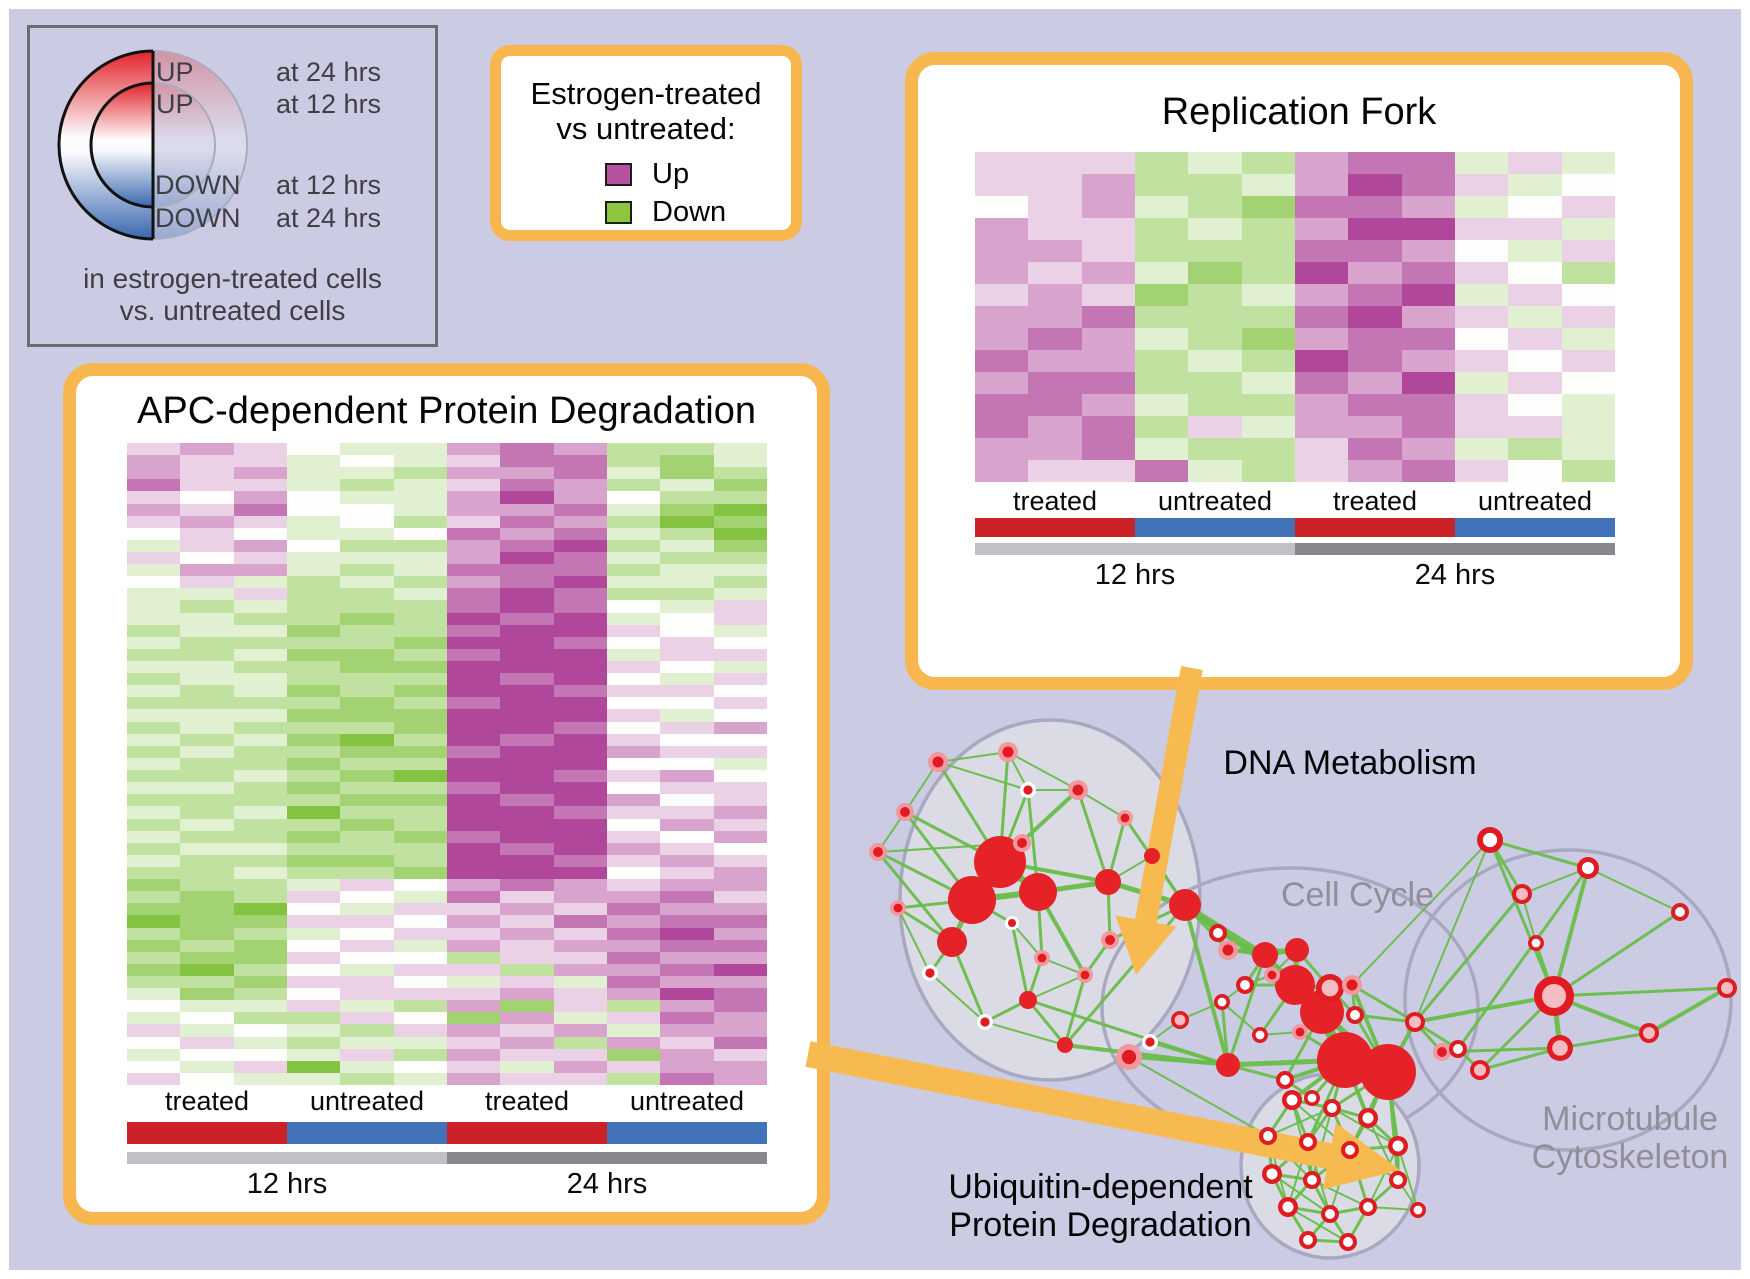  What do you see at coordinates (1455, 549) in the screenshot?
I see `time24-bar-segment` at bounding box center [1455, 549].